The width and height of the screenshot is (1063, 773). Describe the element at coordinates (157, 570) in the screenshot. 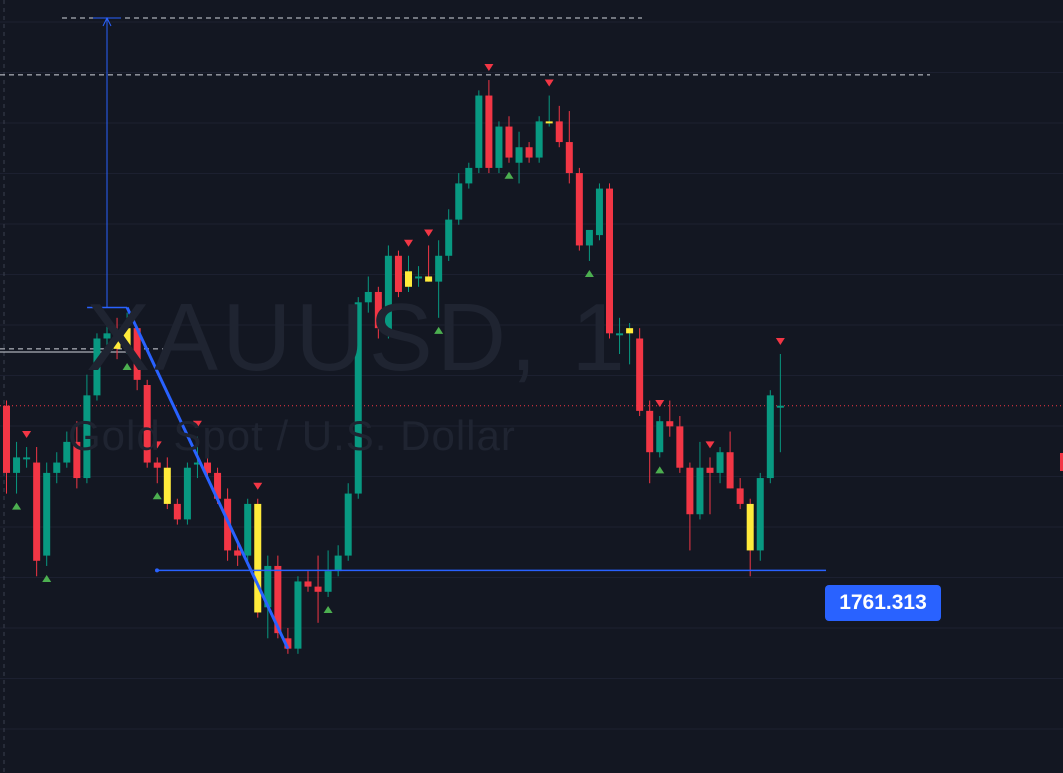

I see `horizontal-ray-anchor` at that location.